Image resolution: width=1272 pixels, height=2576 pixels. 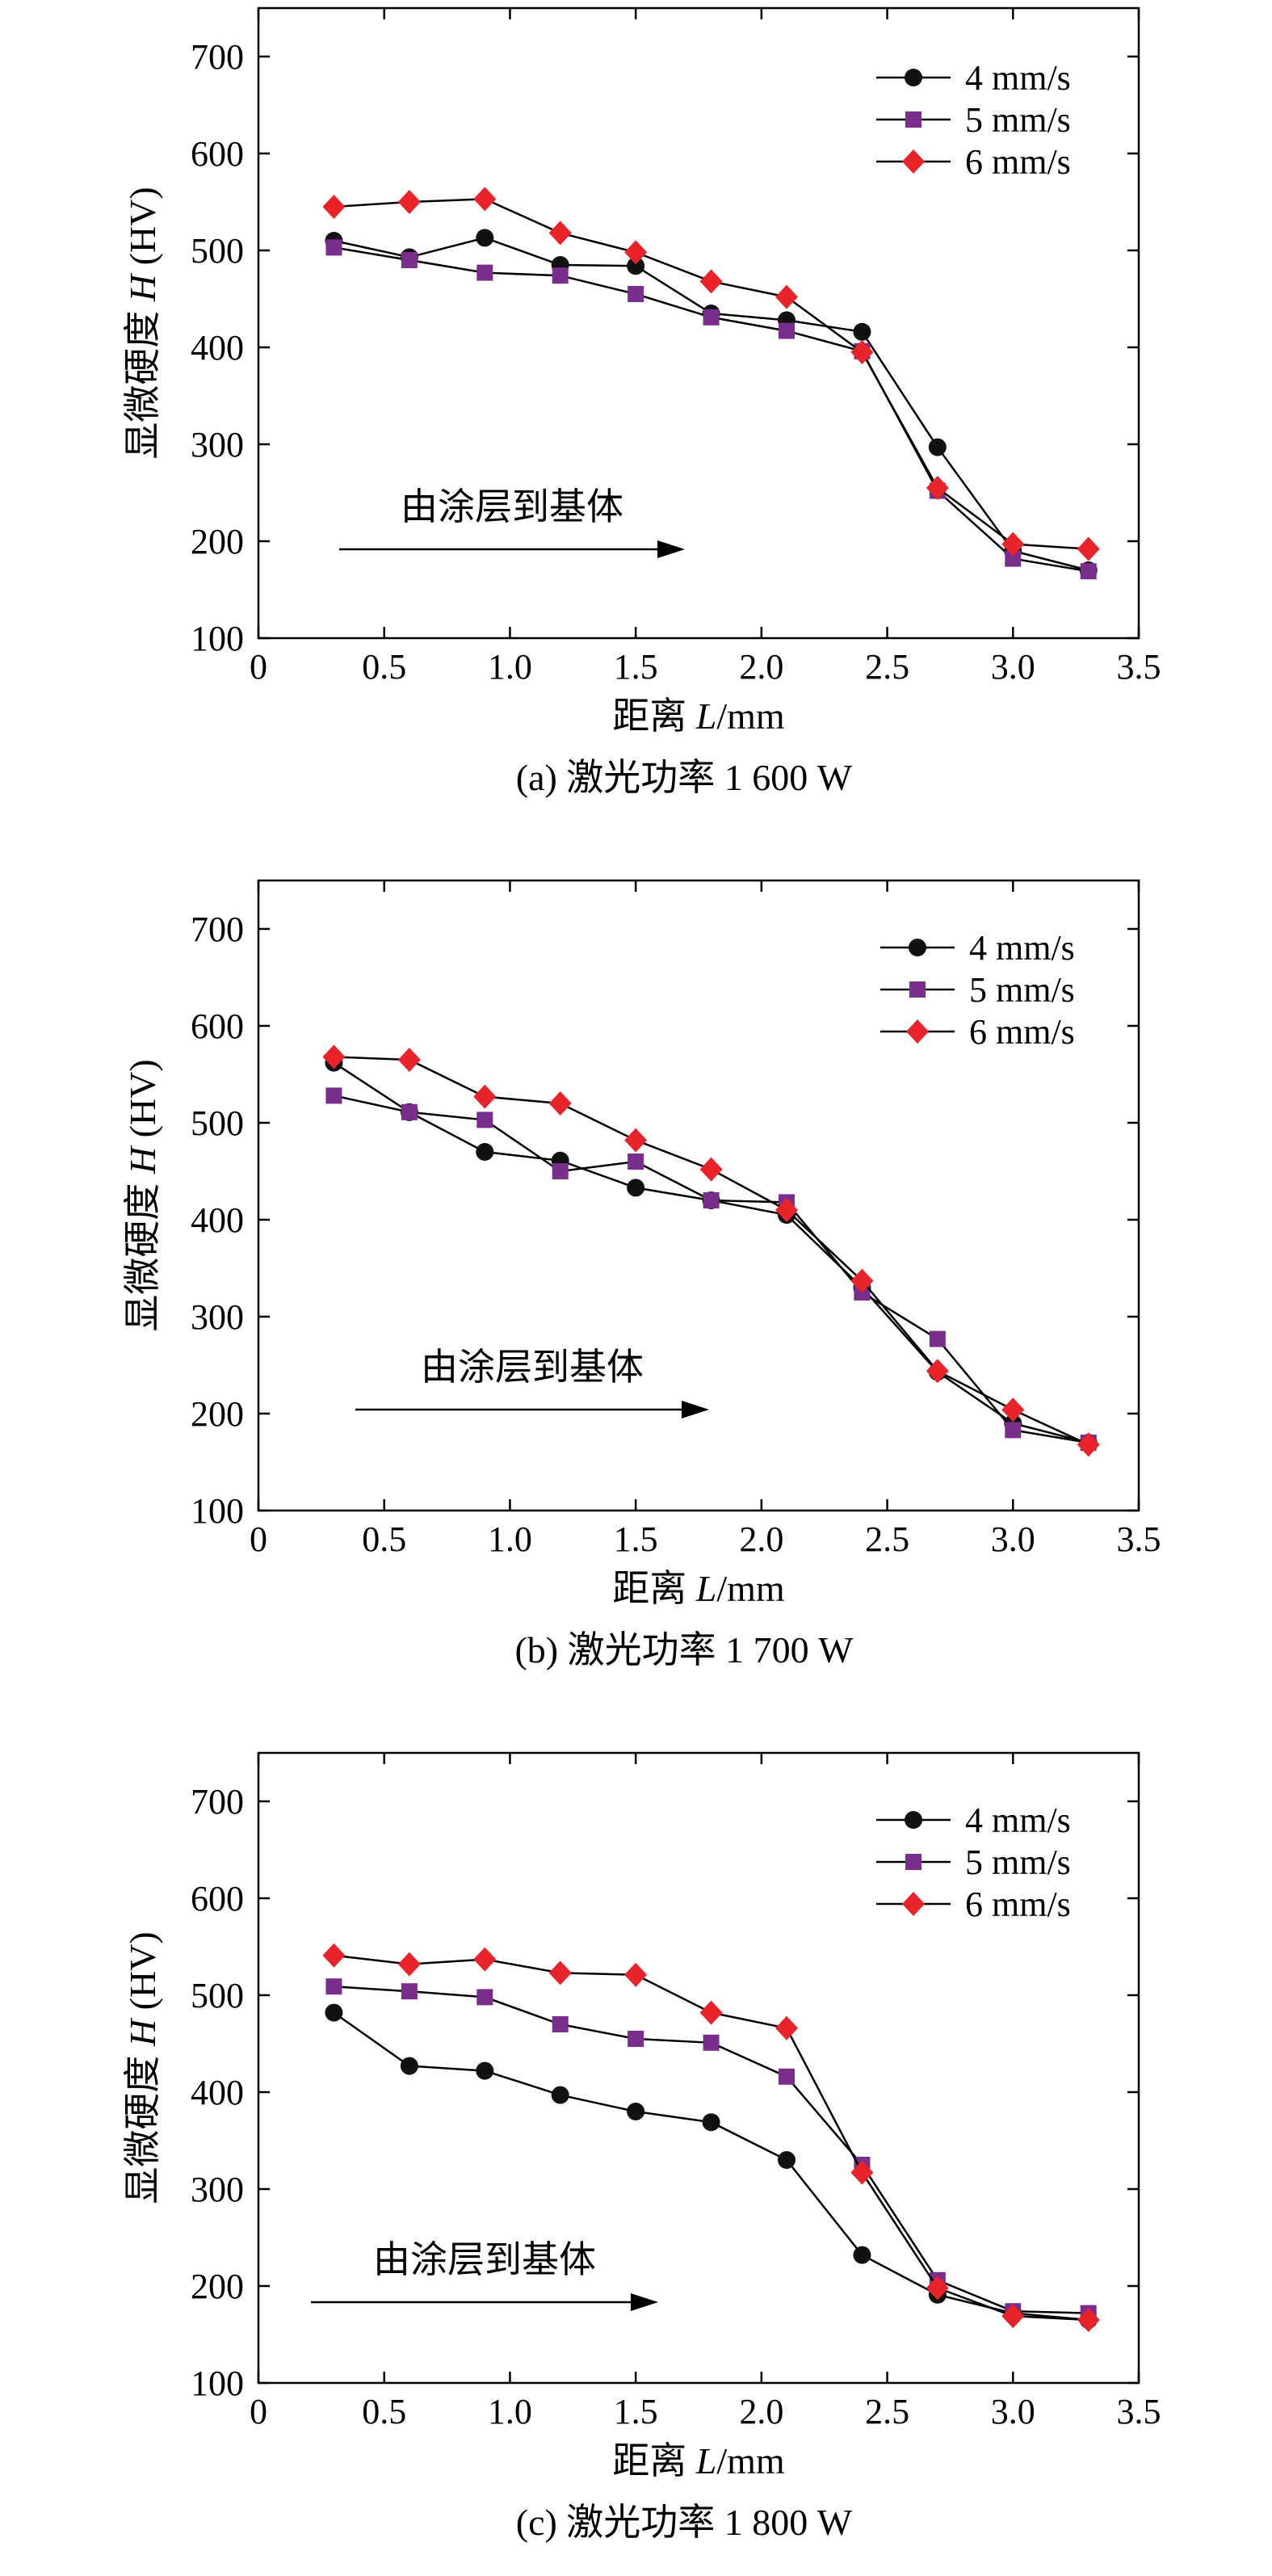 What do you see at coordinates (510, 1539) in the screenshot?
I see `x-tick-label: 1.0` at bounding box center [510, 1539].